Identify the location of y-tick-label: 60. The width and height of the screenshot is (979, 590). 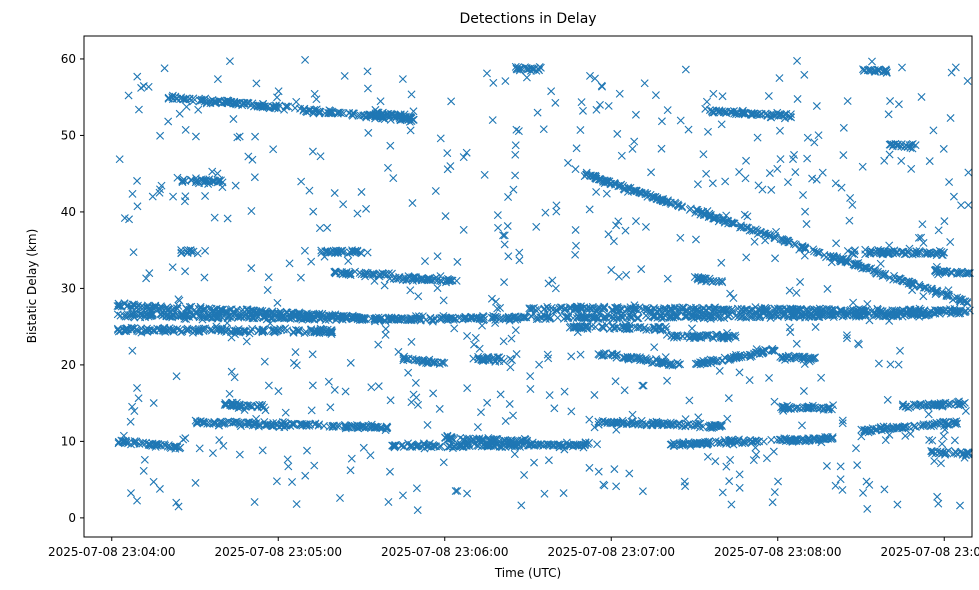
(68, 59).